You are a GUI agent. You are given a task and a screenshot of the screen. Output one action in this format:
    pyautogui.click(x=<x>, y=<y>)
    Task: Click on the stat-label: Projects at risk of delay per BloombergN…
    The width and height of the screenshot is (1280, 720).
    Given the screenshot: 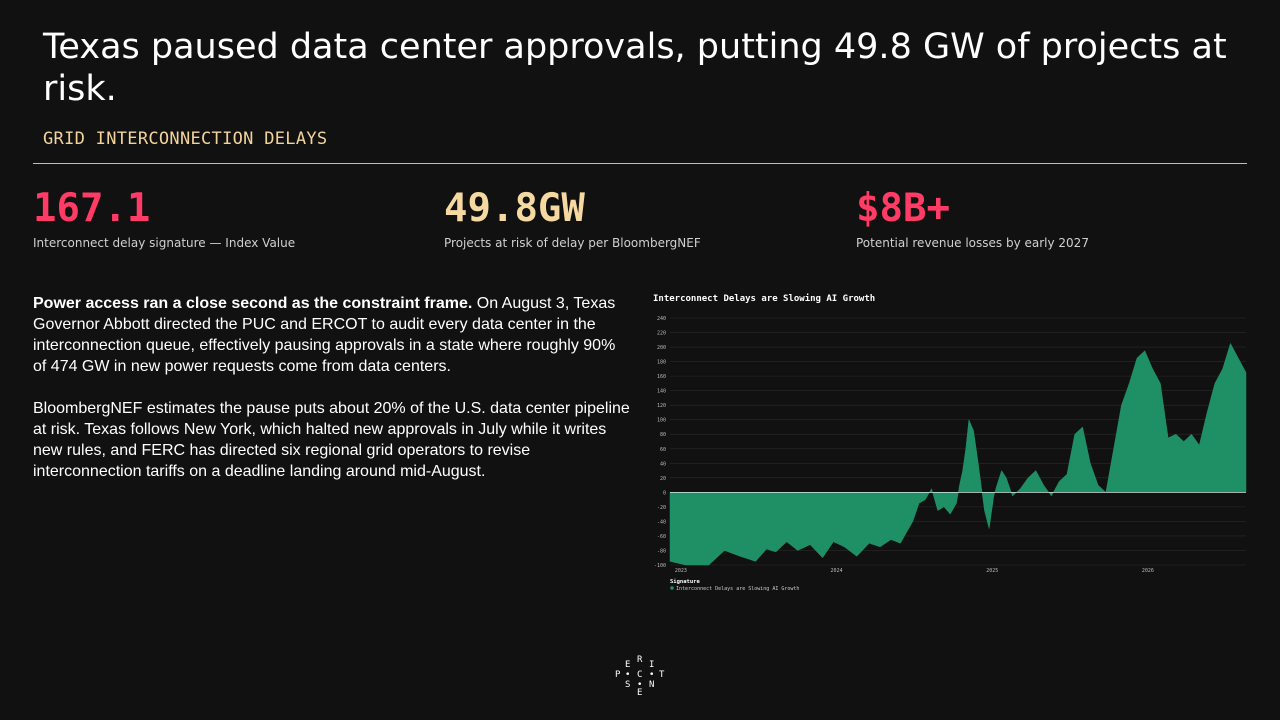 What is the action you would take?
    pyautogui.click(x=572, y=243)
    